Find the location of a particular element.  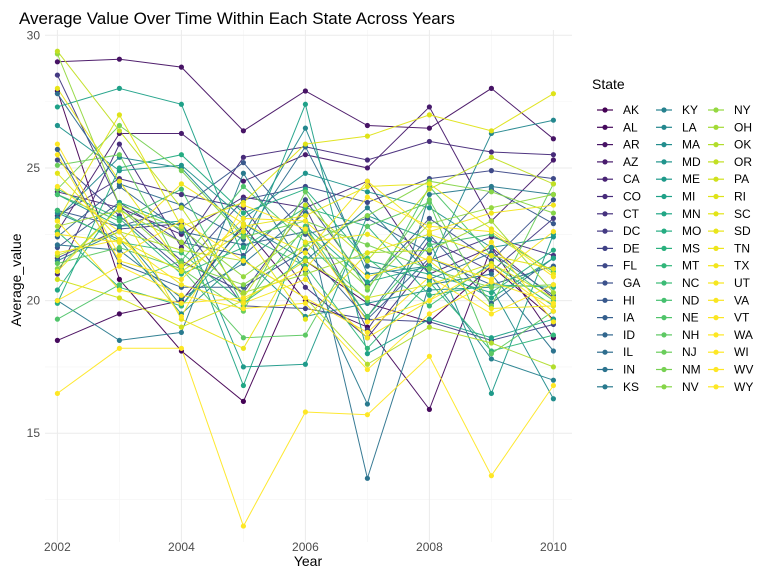

legend-label: MS is located at coordinates (691, 248).